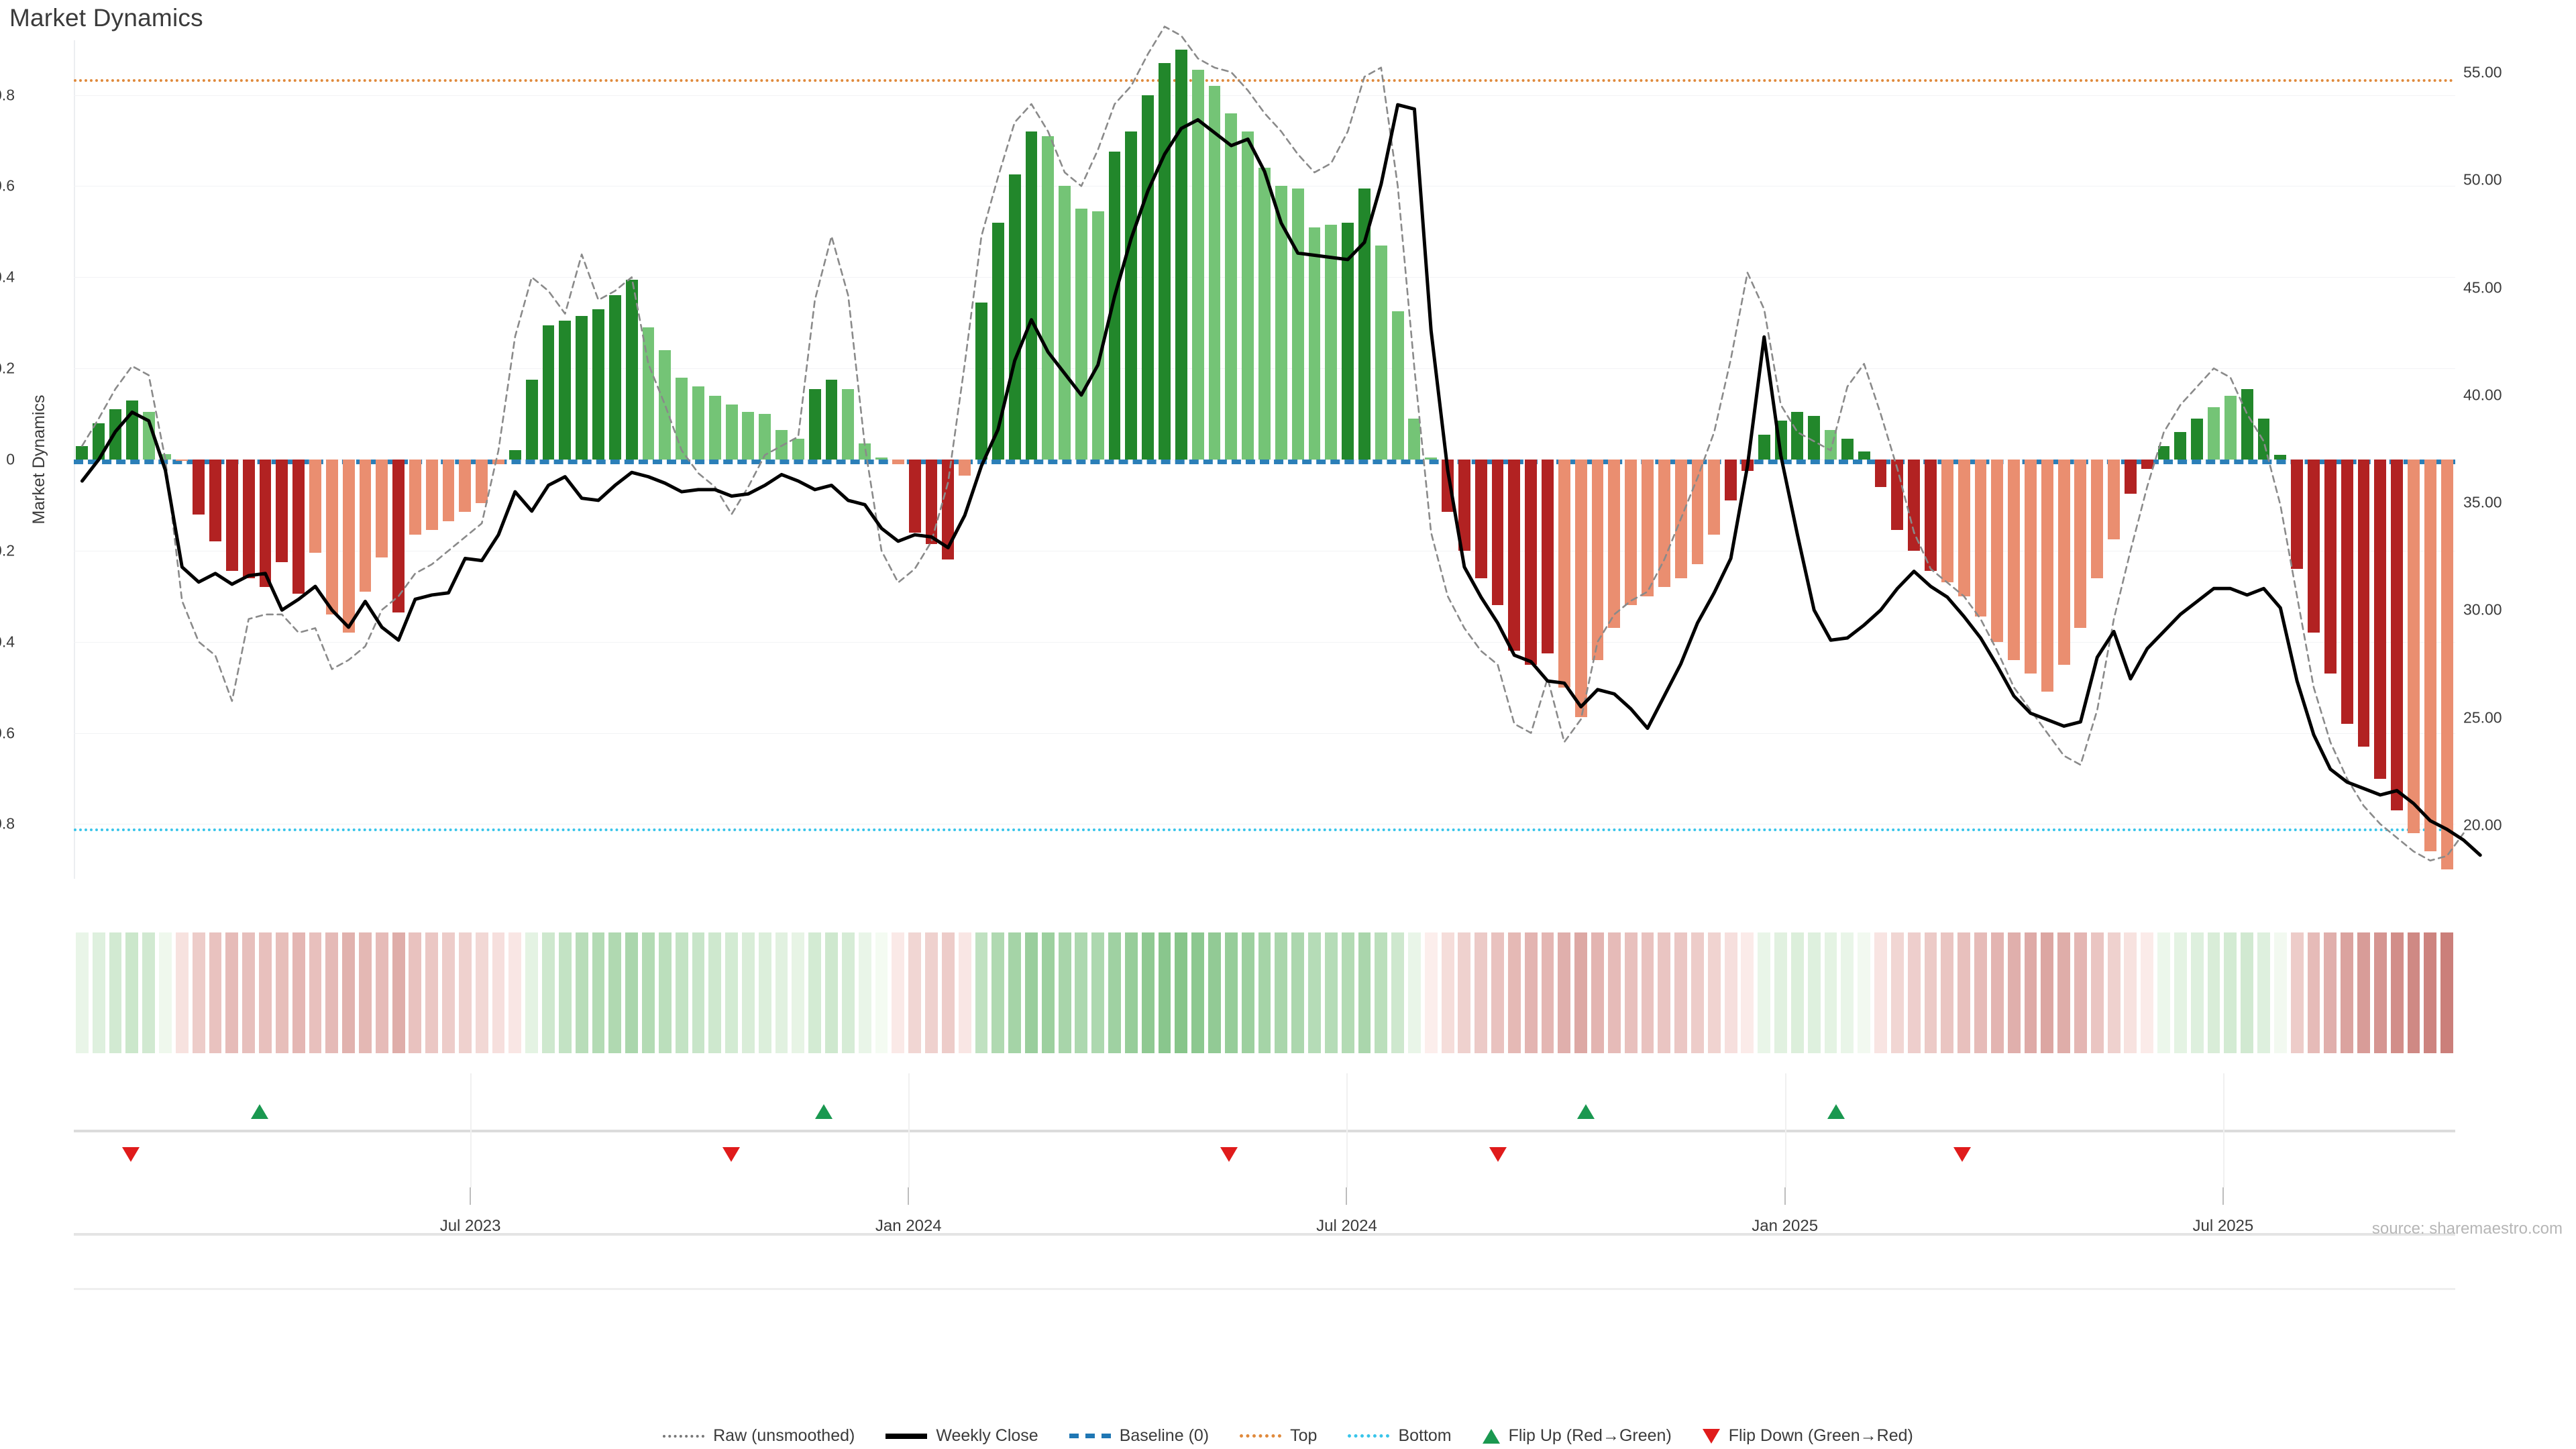  I want to click on flip-markers-panel, so click(1264, 1130).